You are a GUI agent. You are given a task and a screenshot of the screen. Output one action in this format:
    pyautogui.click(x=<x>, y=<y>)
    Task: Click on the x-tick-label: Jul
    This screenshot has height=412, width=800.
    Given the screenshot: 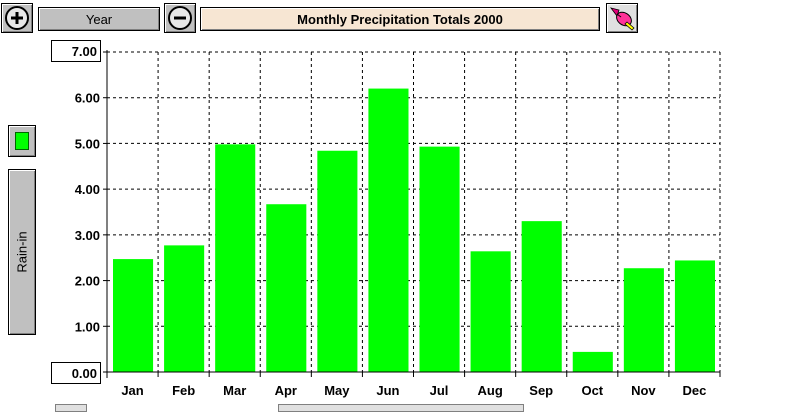 What is the action you would take?
    pyautogui.click(x=439, y=390)
    